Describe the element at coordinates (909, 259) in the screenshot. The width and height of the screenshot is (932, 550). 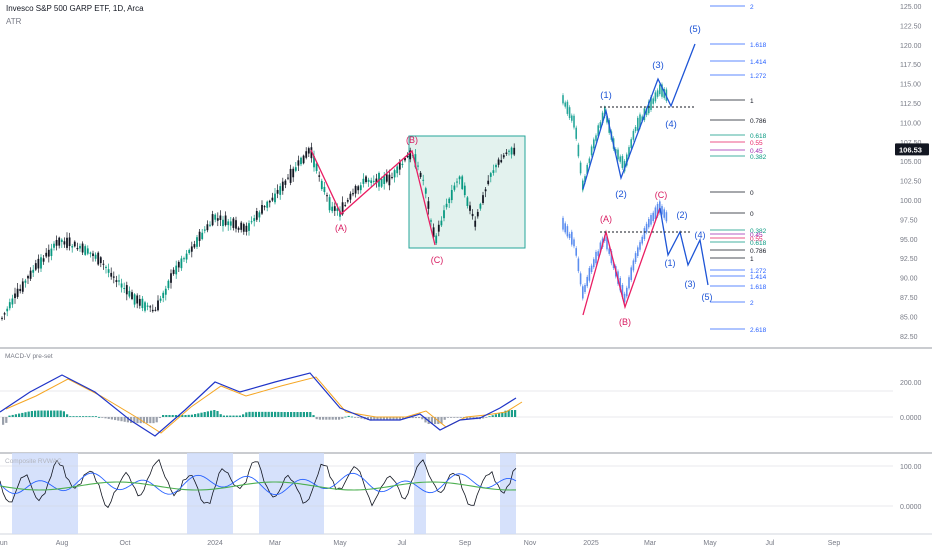
I see `price-tick-label: 92.50` at that location.